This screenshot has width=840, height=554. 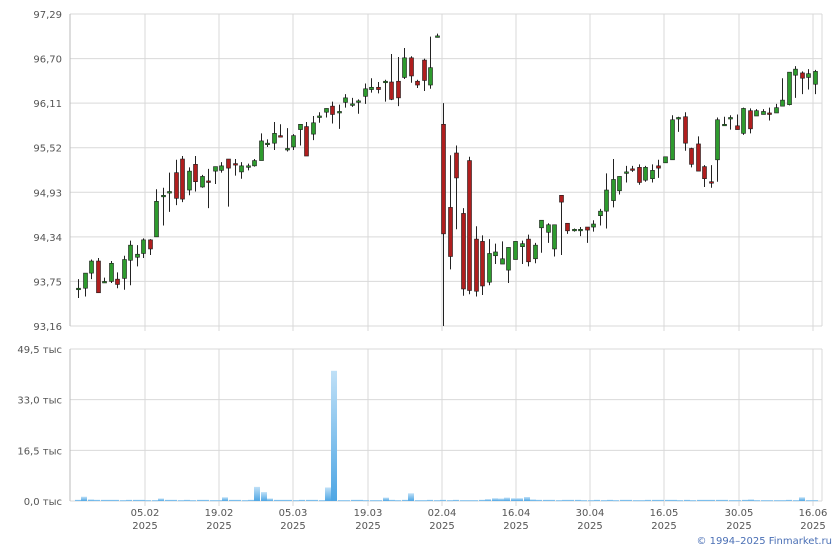 I want to click on volume-tick-label: 16,5 тыс, so click(x=39, y=451).